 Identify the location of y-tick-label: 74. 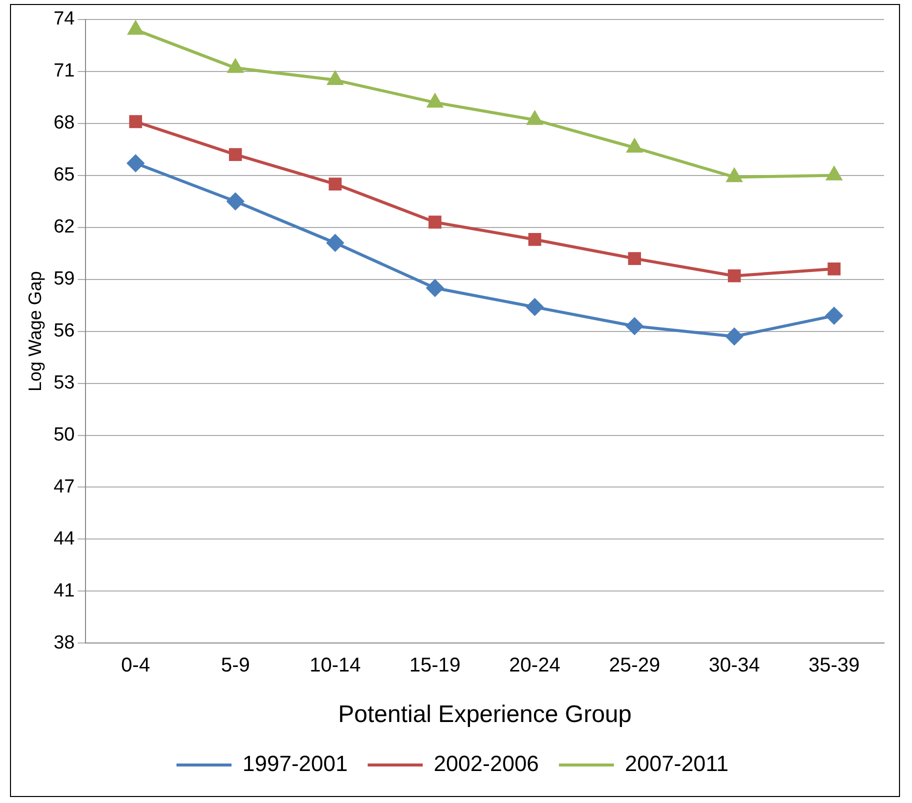
(65, 19).